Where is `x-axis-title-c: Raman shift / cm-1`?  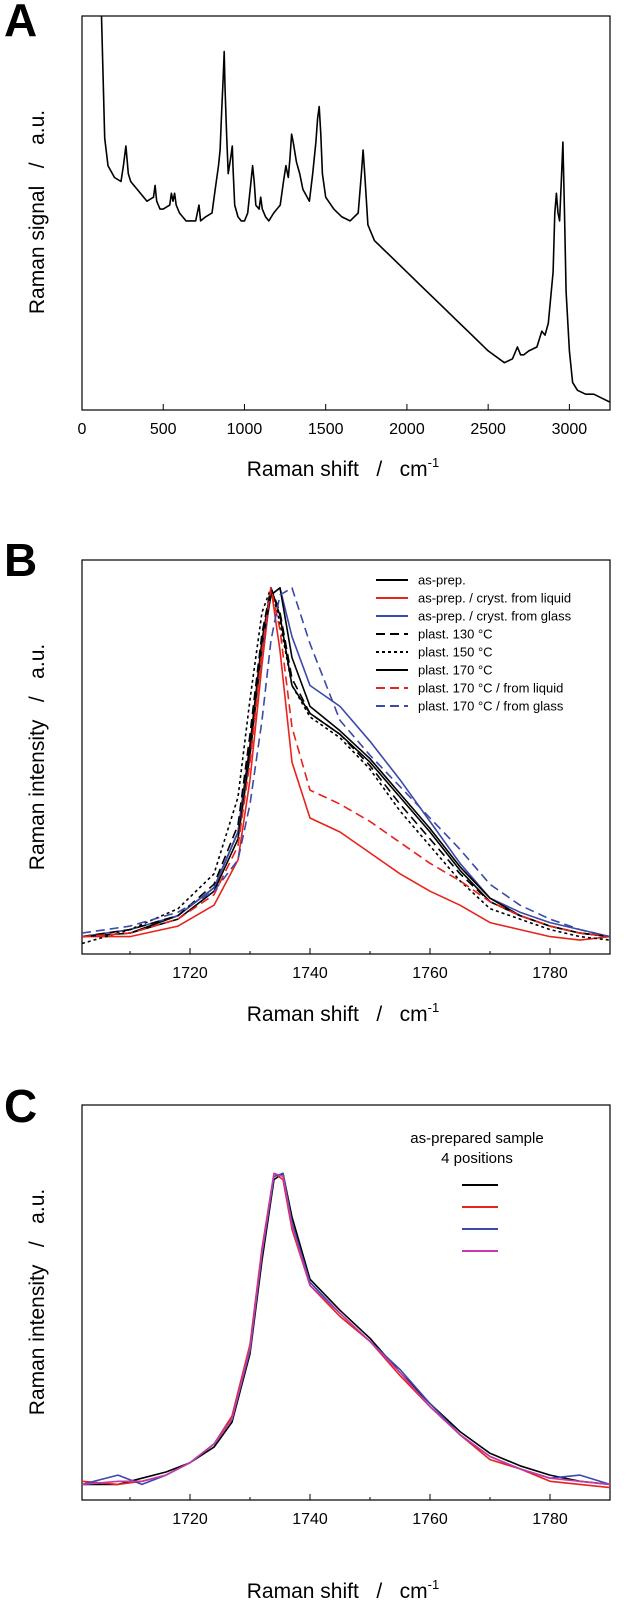 x-axis-title-c: Raman shift / cm-1 is located at coordinates (343, 1590).